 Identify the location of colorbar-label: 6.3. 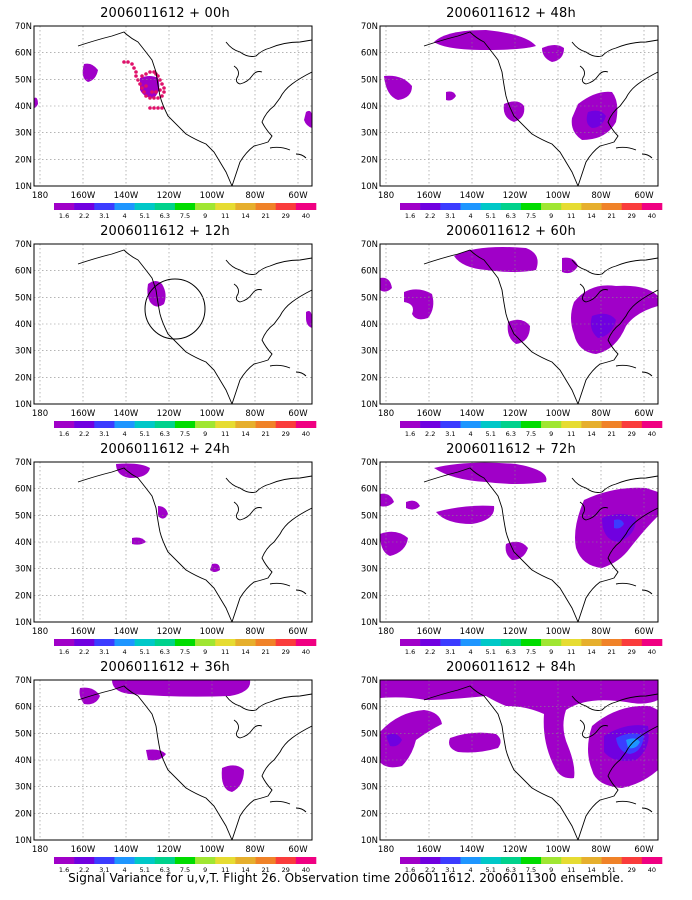
(165, 434).